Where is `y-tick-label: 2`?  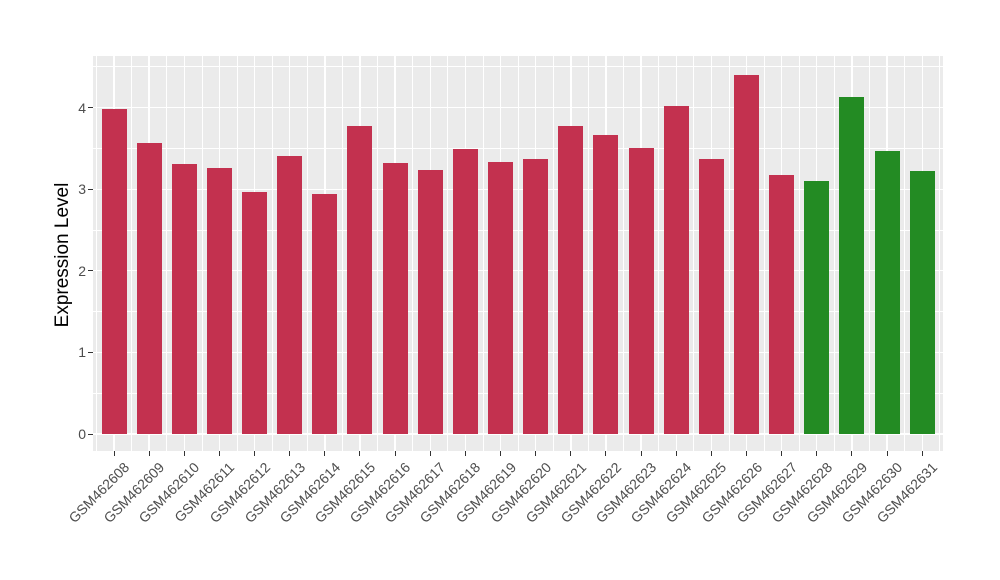 y-tick-label: 2 is located at coordinates (82, 270).